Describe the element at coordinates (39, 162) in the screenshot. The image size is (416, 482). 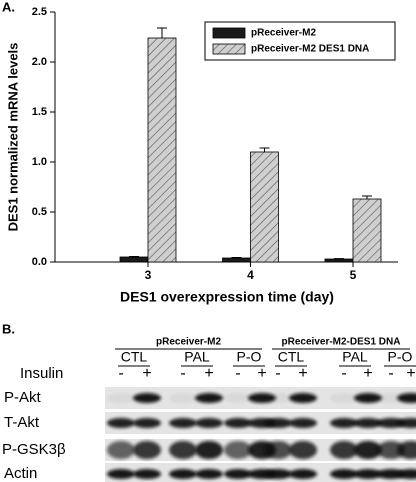
I see `y-tick-label: 1.0` at that location.